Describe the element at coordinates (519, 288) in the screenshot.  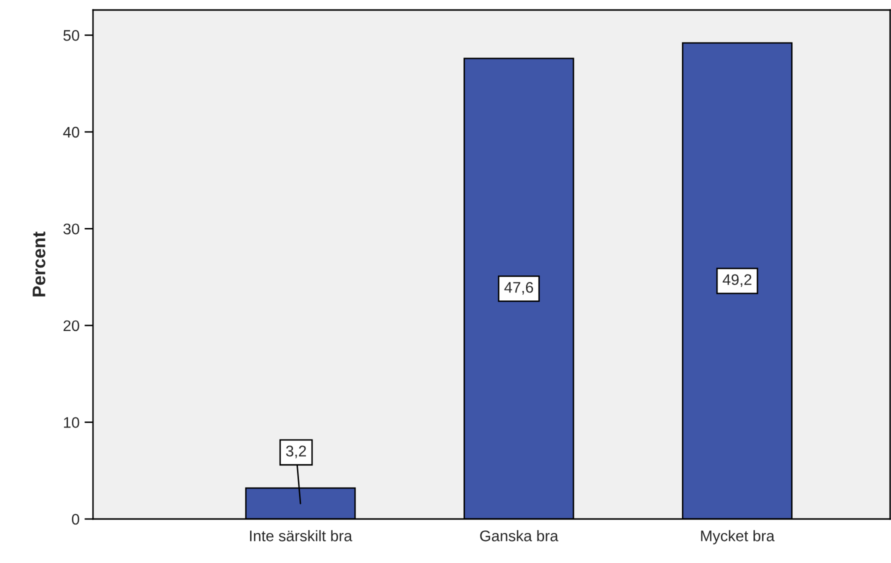
I see `data-label: 47,6` at that location.